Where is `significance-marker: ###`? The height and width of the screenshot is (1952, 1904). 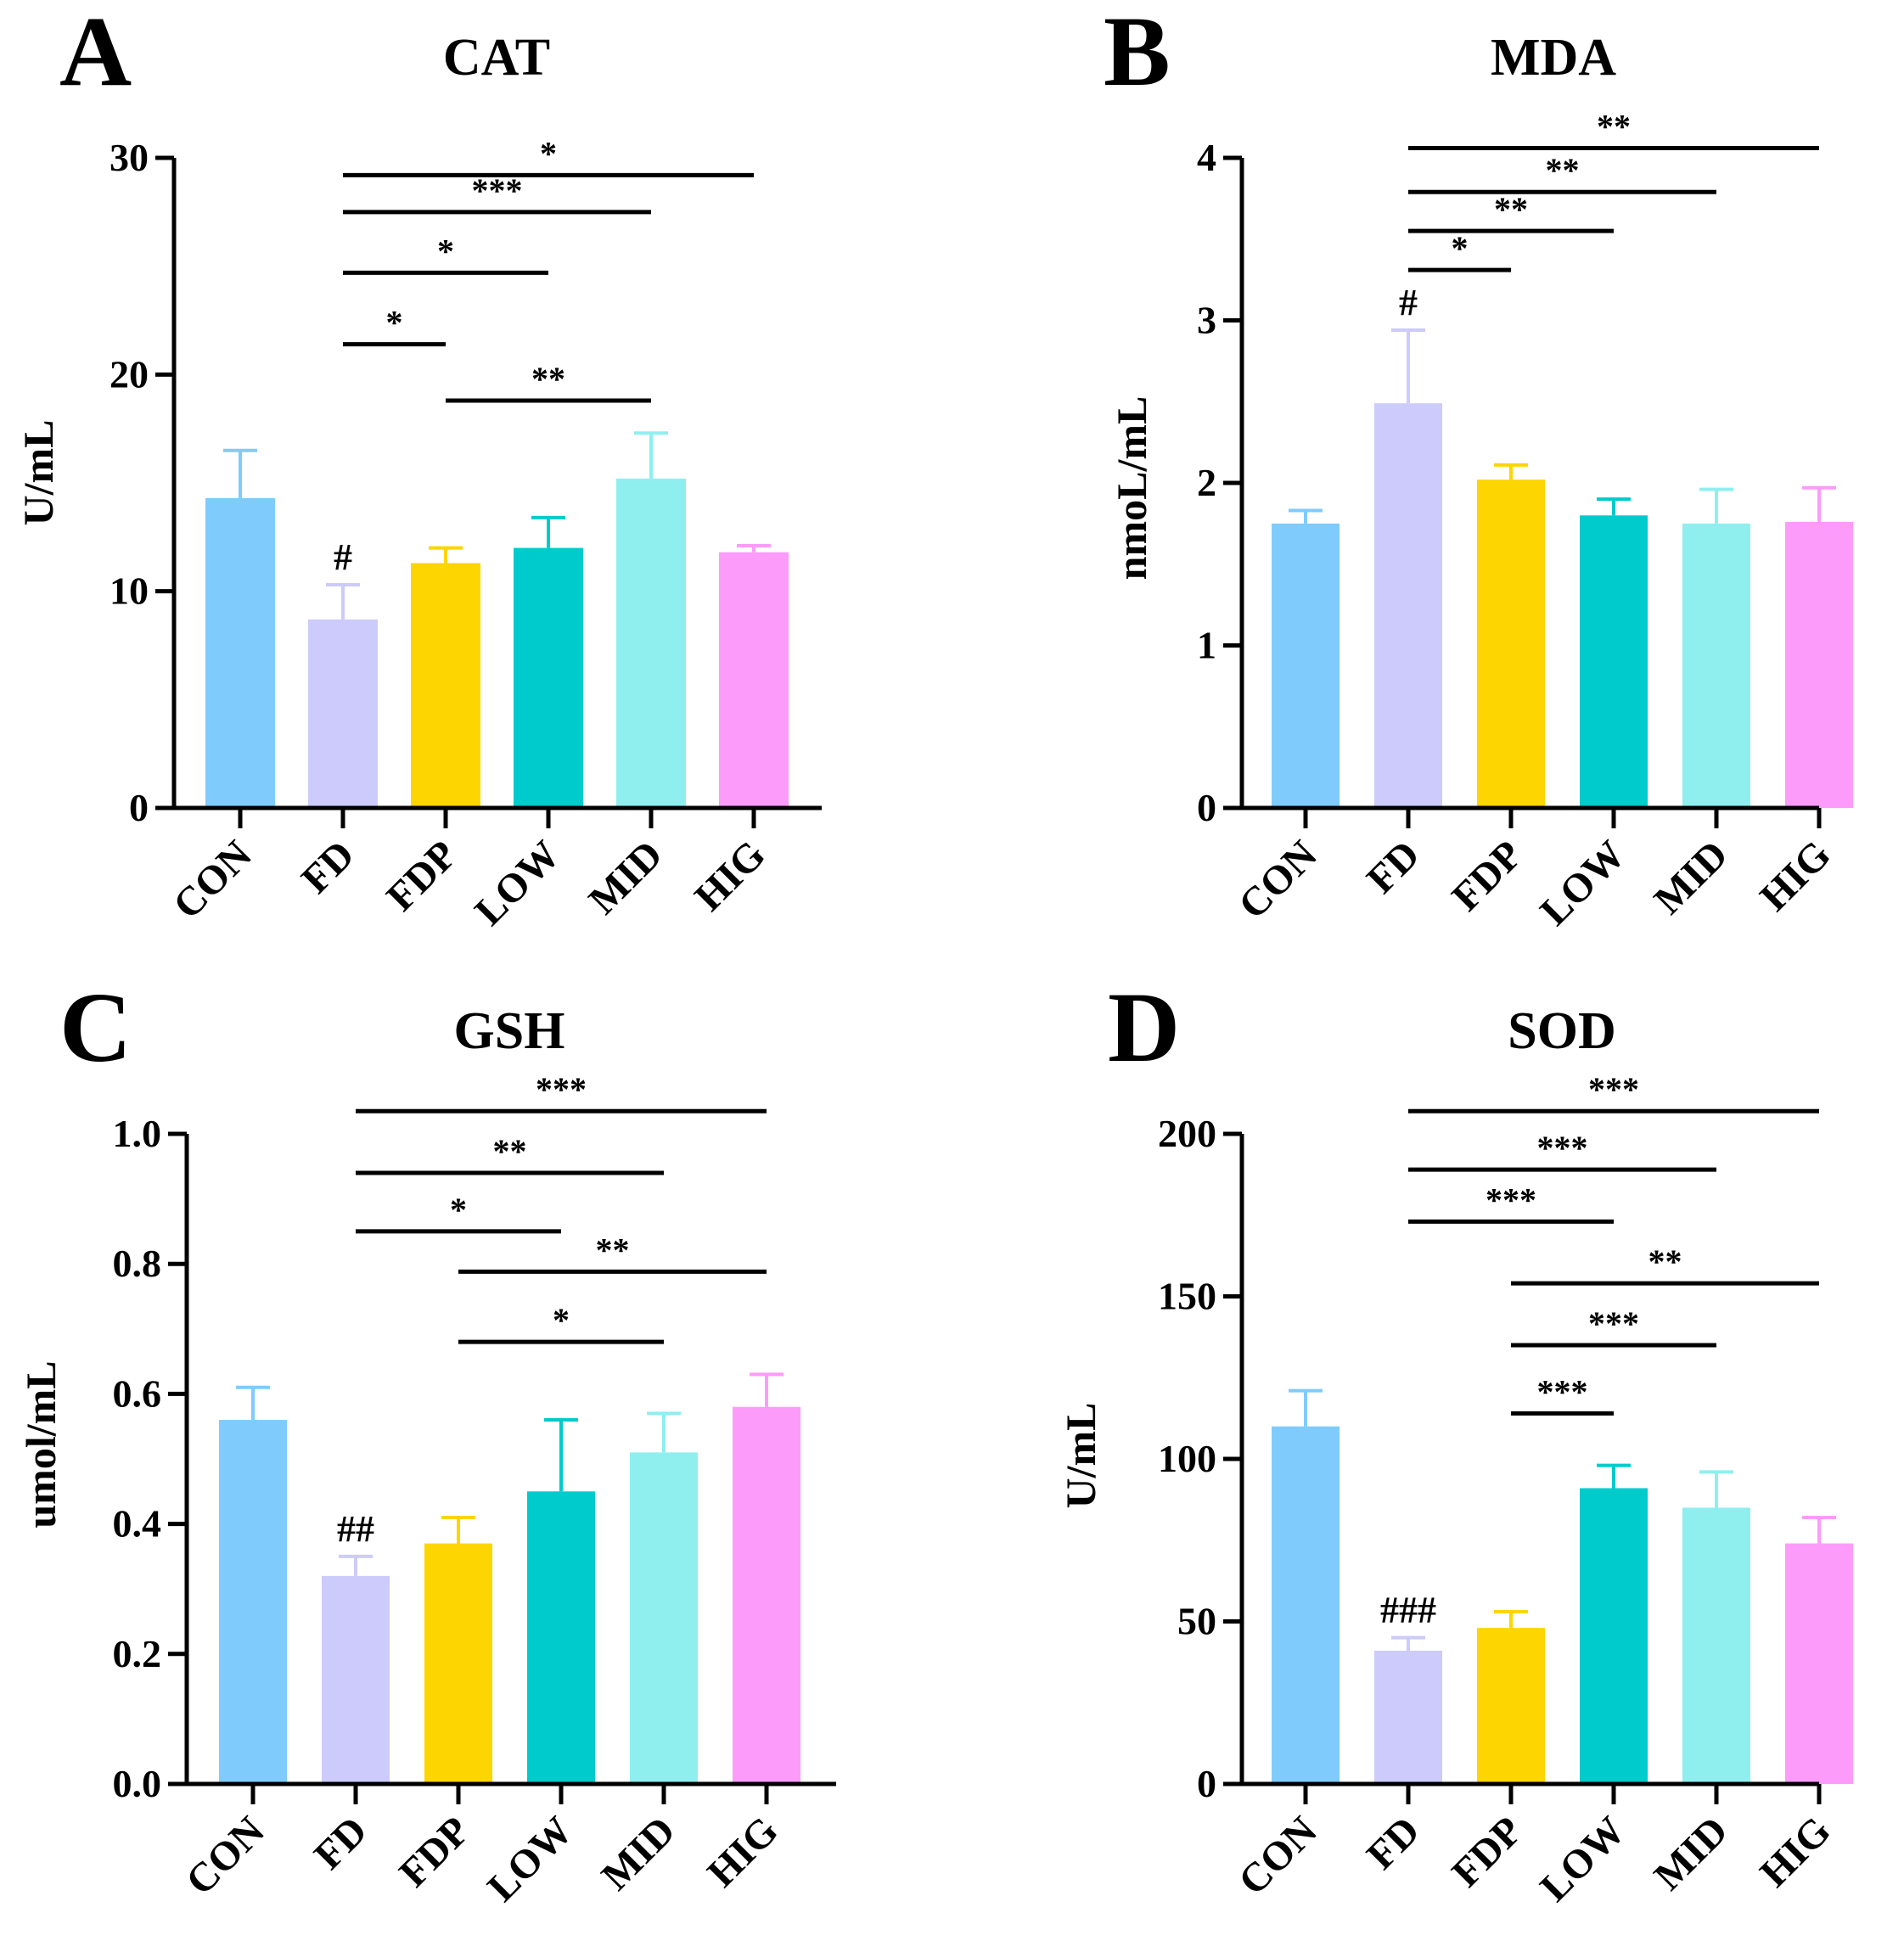
significance-marker: ### is located at coordinates (1408, 1610).